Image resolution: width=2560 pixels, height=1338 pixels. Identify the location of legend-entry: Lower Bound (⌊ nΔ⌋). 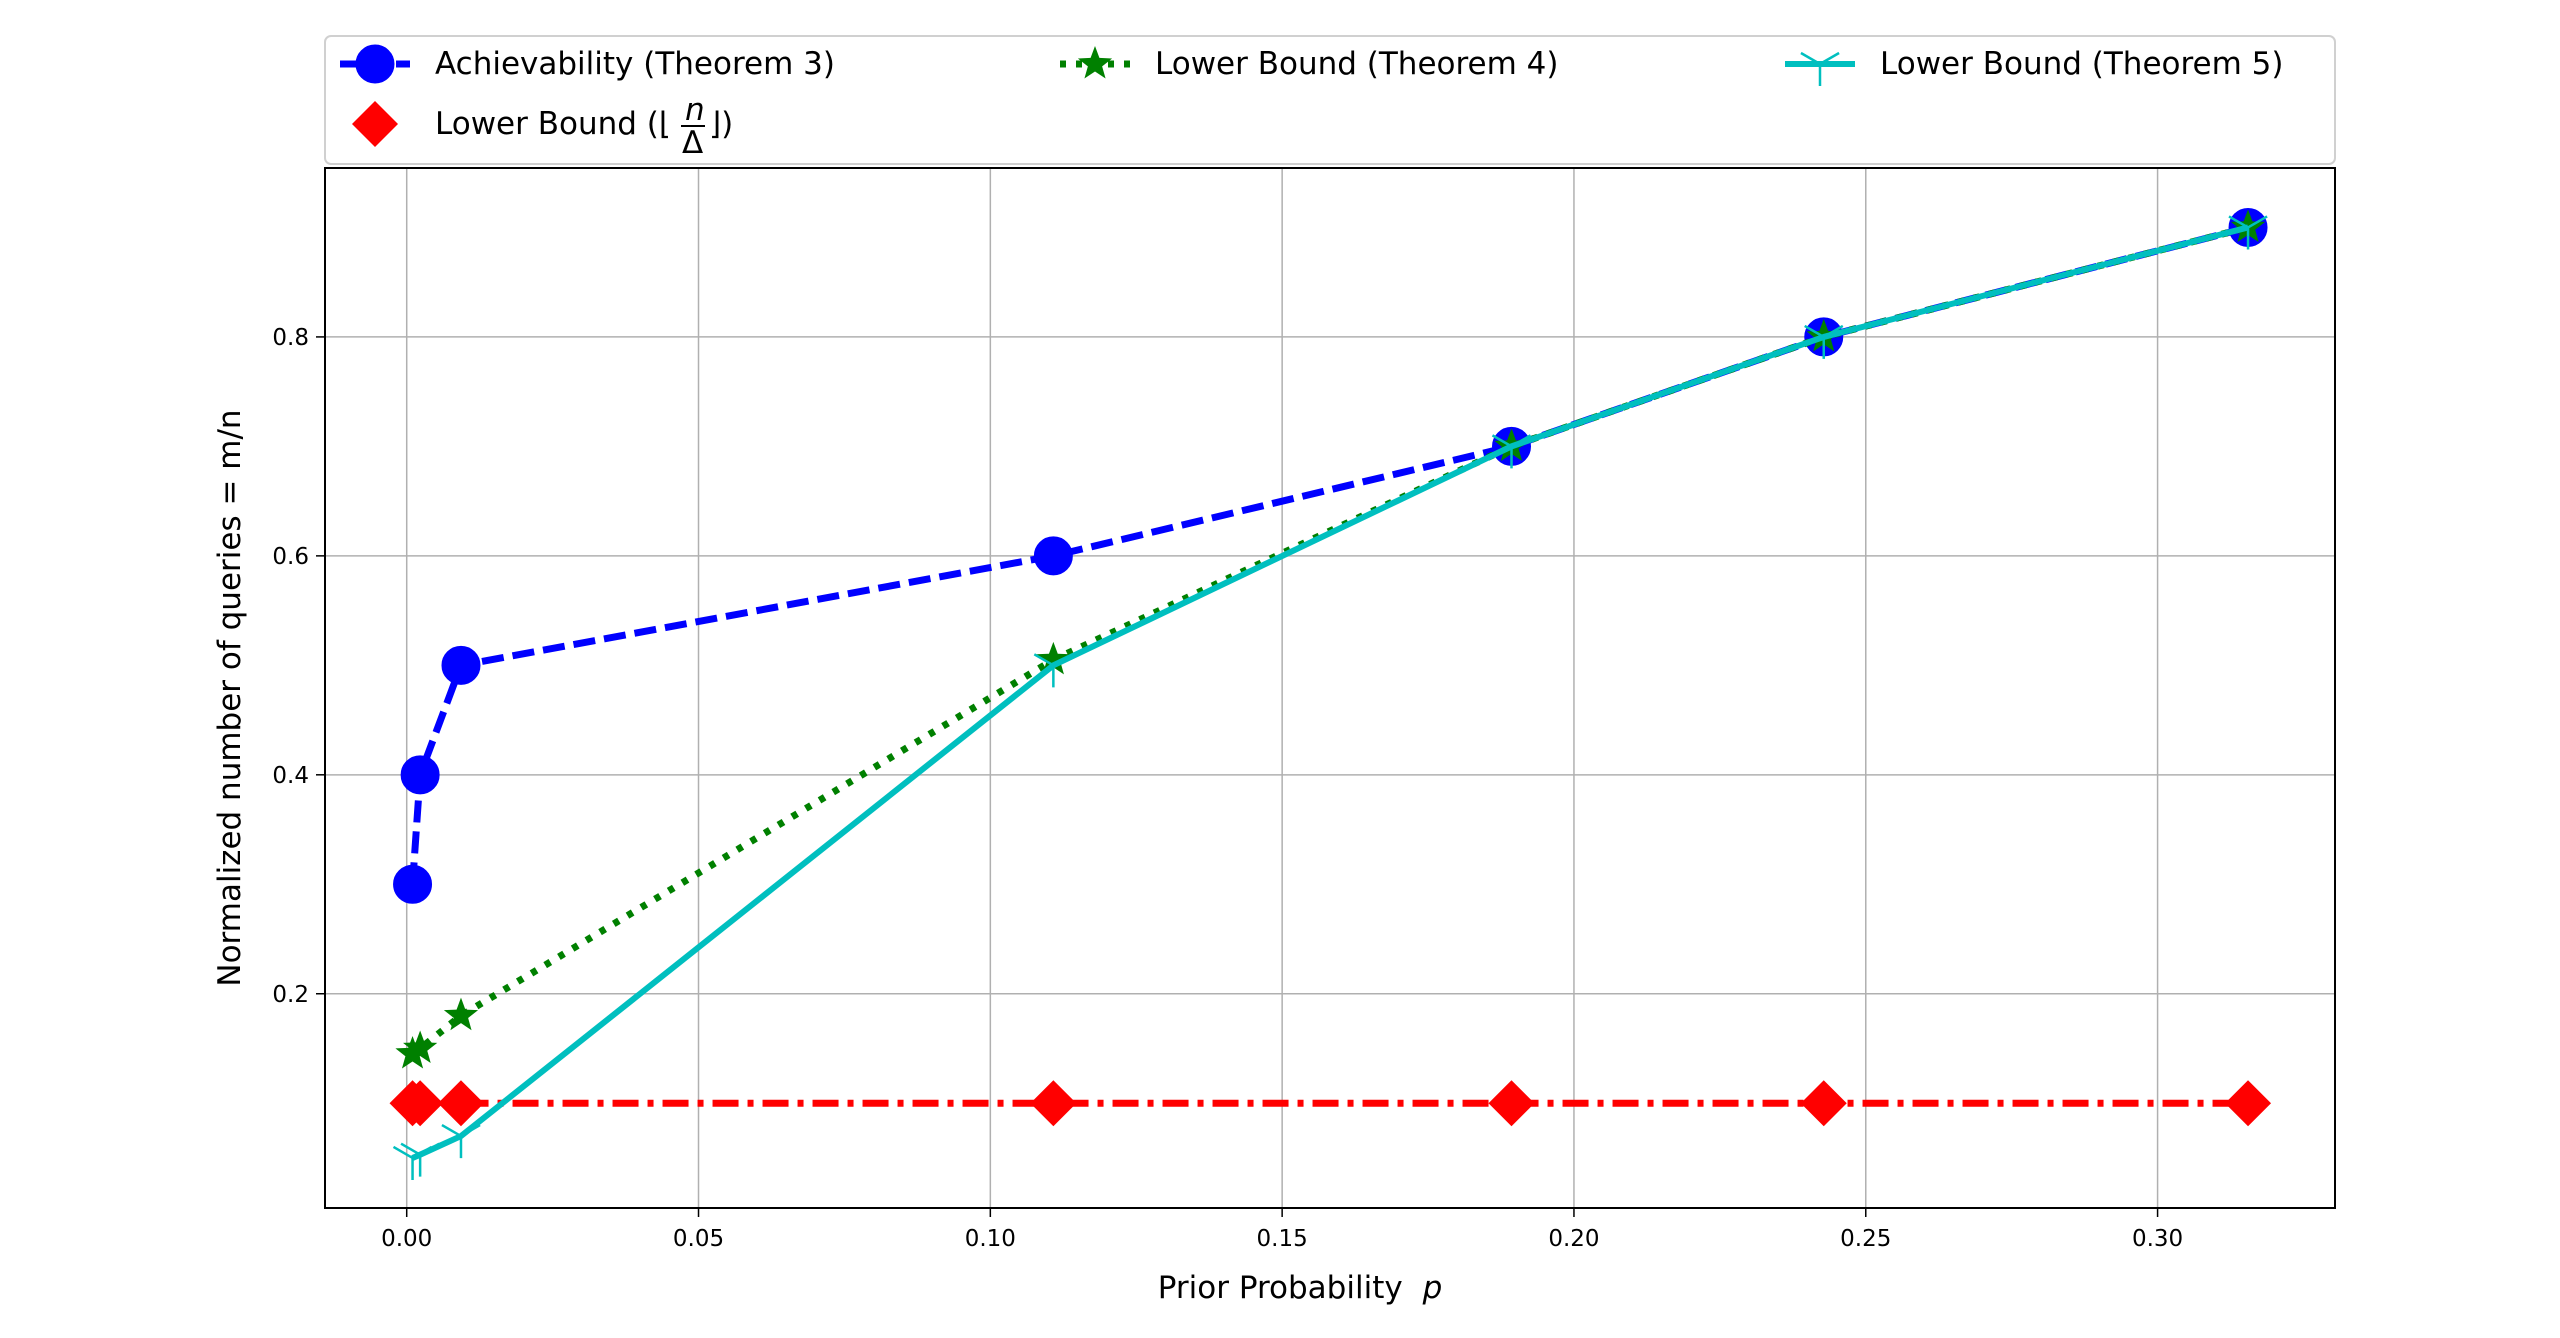
(542, 126).